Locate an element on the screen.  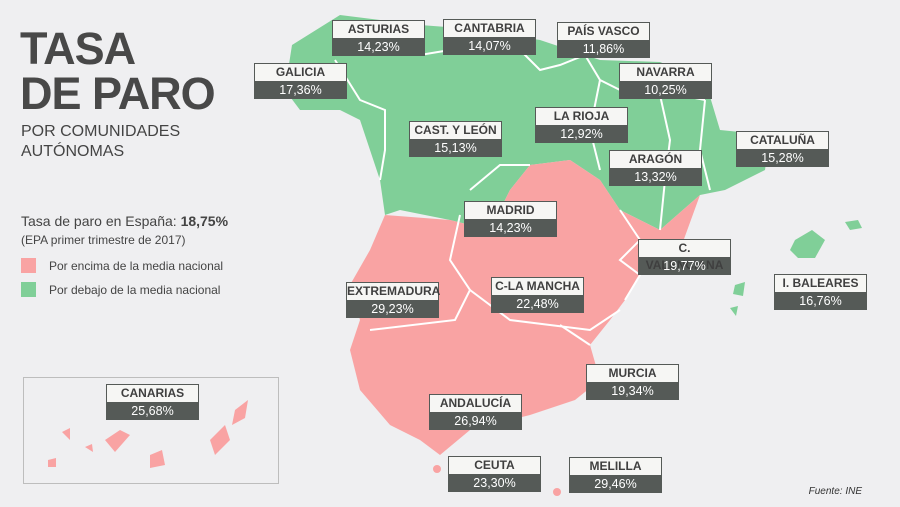
canarias-inset is located at coordinates (151, 430).